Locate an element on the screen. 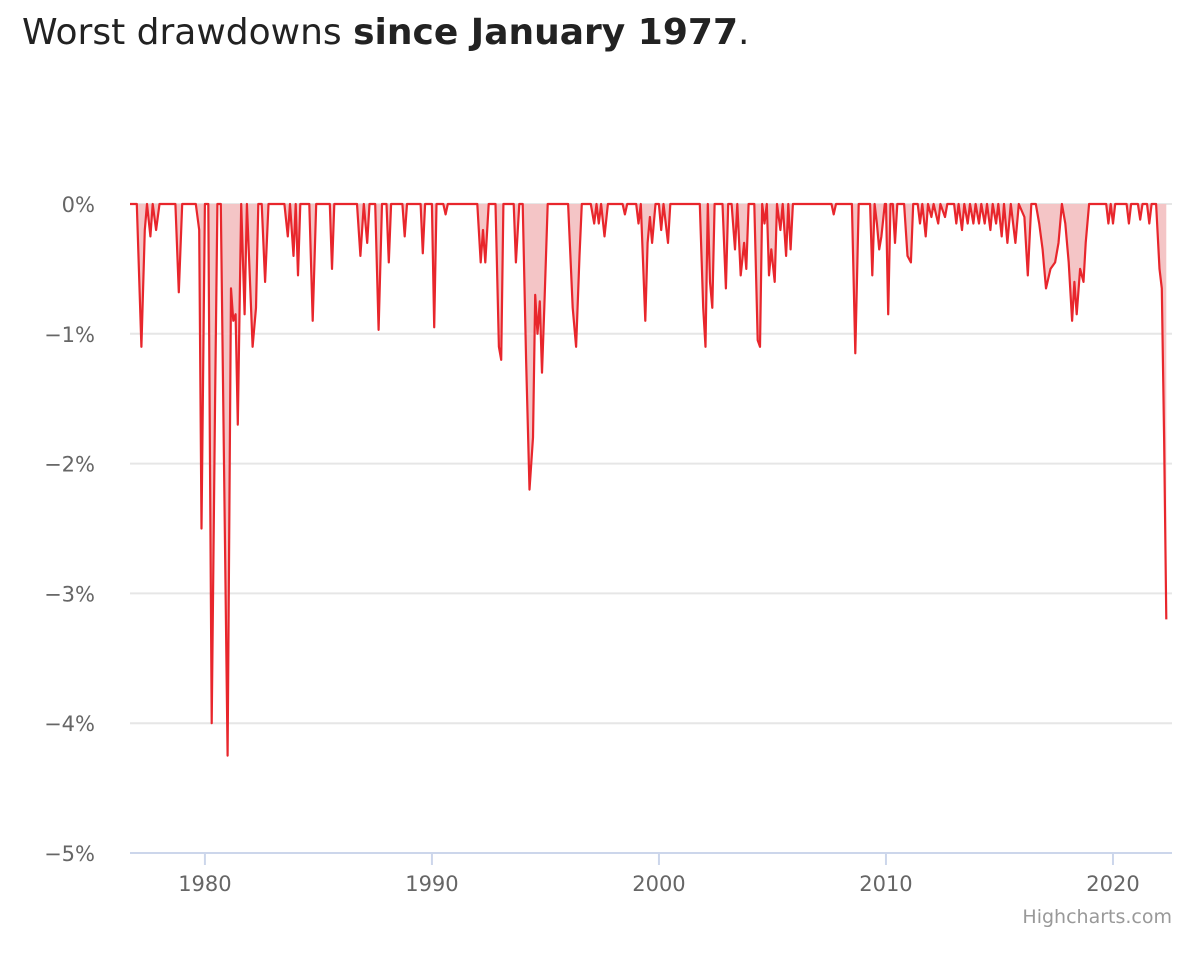 Image resolution: width=1200 pixels, height=953 pixels. title-suffix: . is located at coordinates (744, 32).